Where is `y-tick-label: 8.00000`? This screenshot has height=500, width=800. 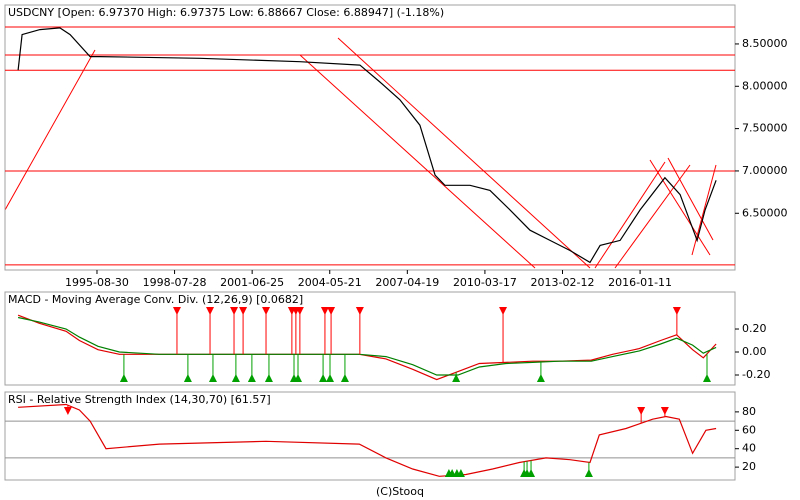 y-tick-label: 8.00000 is located at coordinates (765, 85).